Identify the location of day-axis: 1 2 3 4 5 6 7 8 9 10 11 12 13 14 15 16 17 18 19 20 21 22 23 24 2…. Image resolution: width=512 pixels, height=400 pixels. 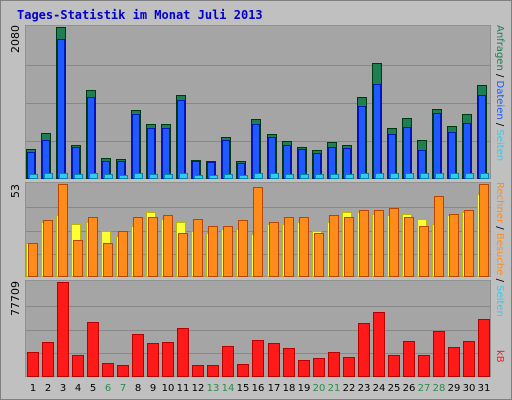
(258, 389).